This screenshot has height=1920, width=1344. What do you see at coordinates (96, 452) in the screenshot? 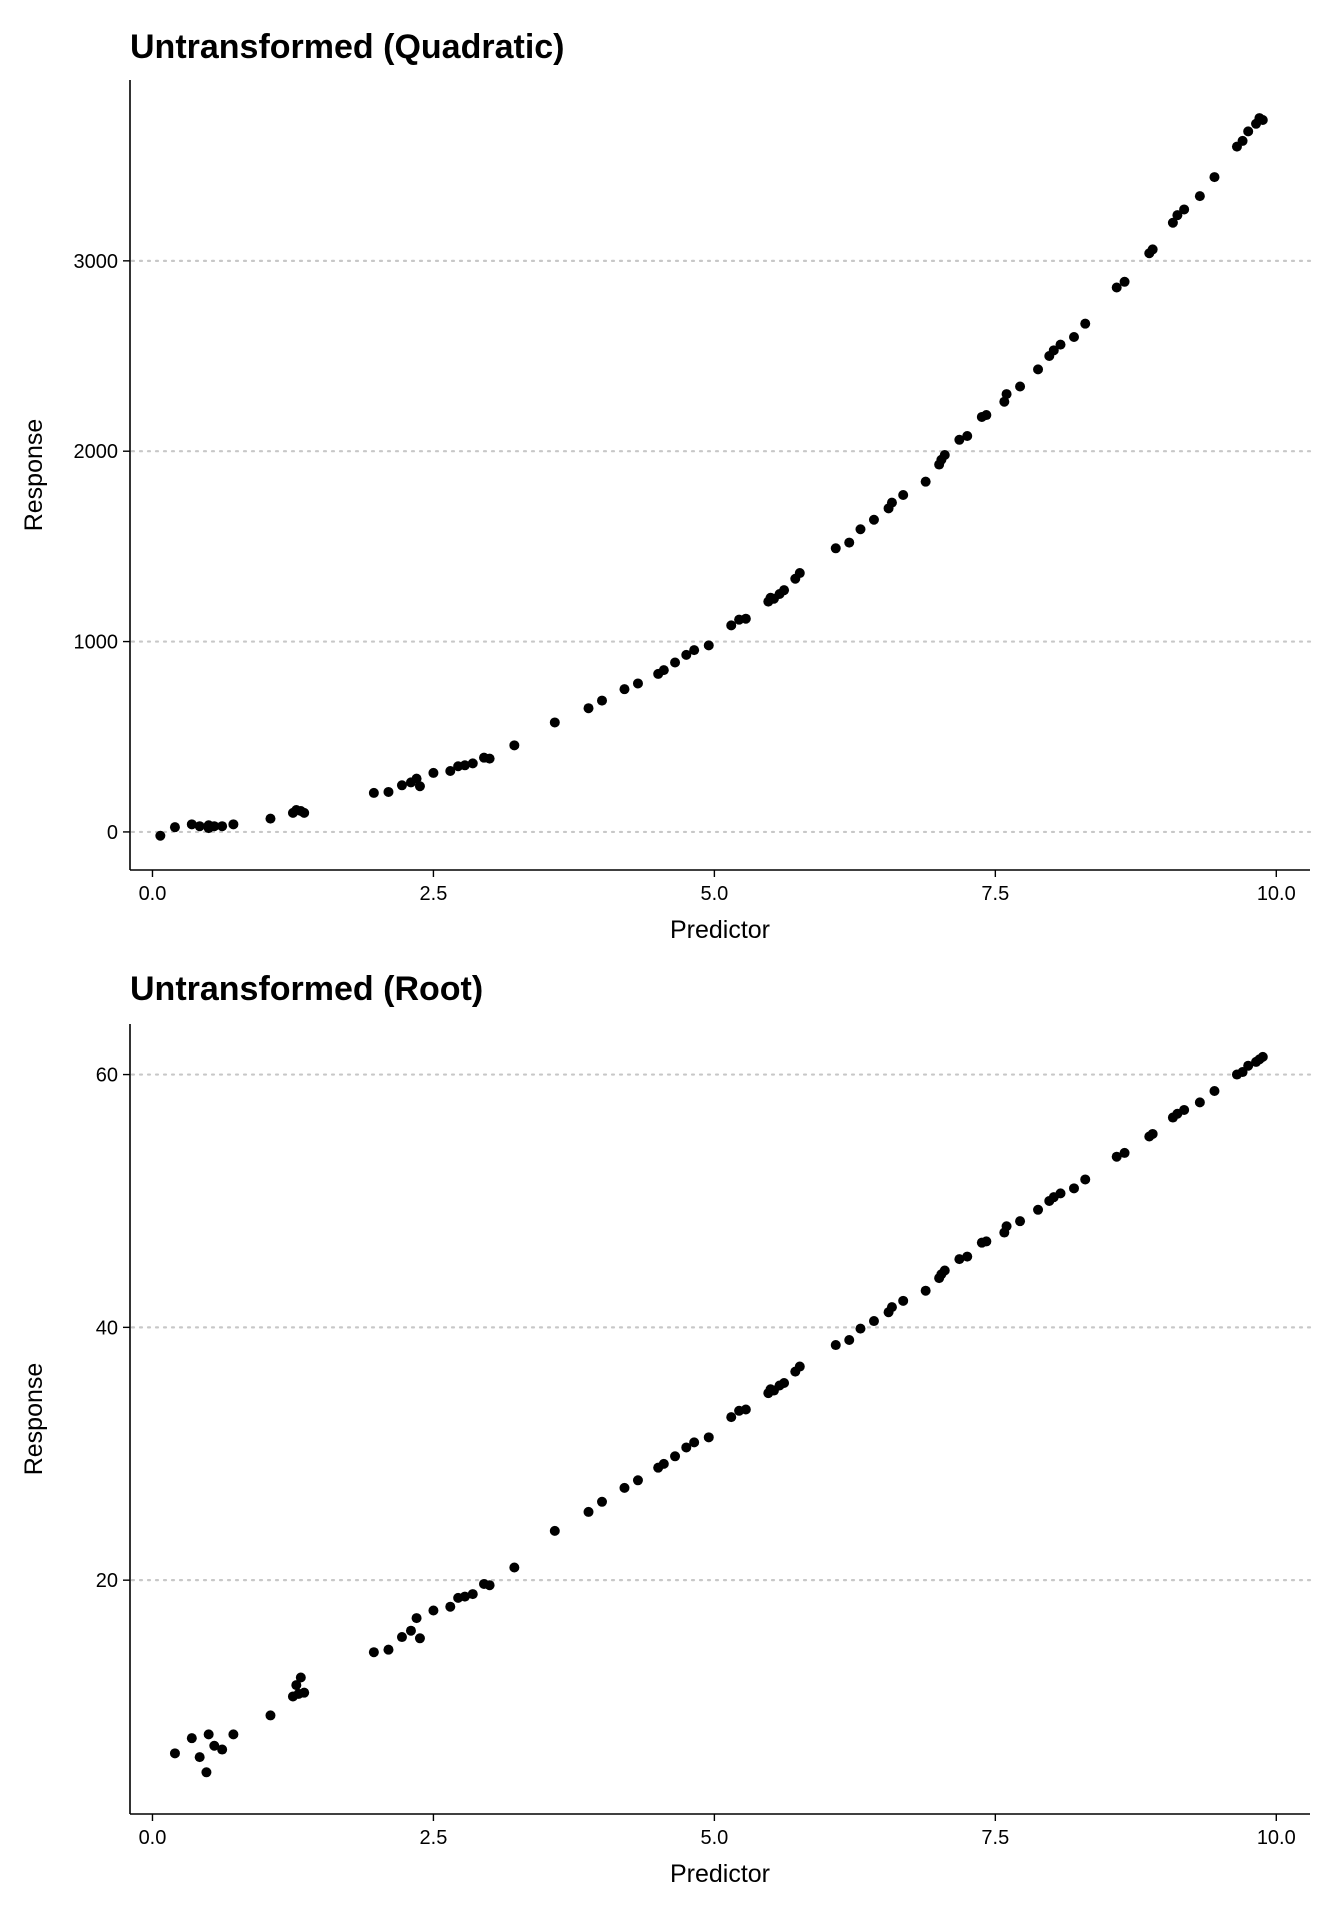
I see `y-tick-label: 2000` at bounding box center [96, 452].